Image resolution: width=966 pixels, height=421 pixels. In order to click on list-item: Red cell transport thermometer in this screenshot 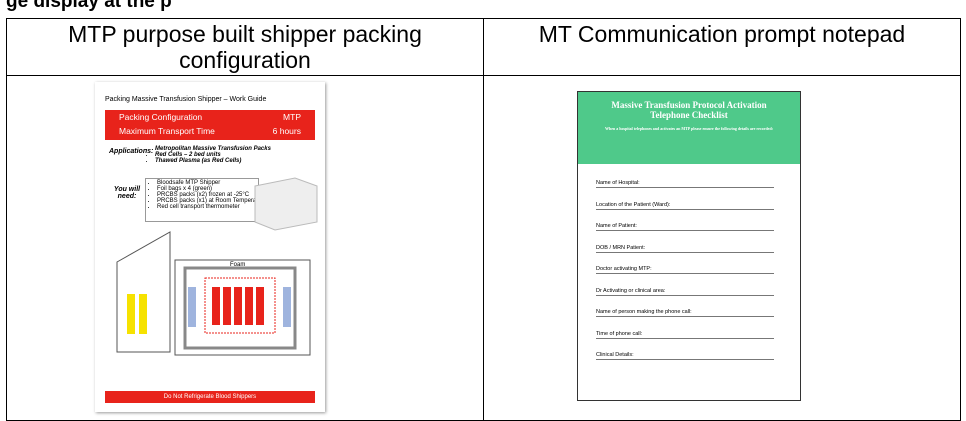, I will do `click(212, 207)`.